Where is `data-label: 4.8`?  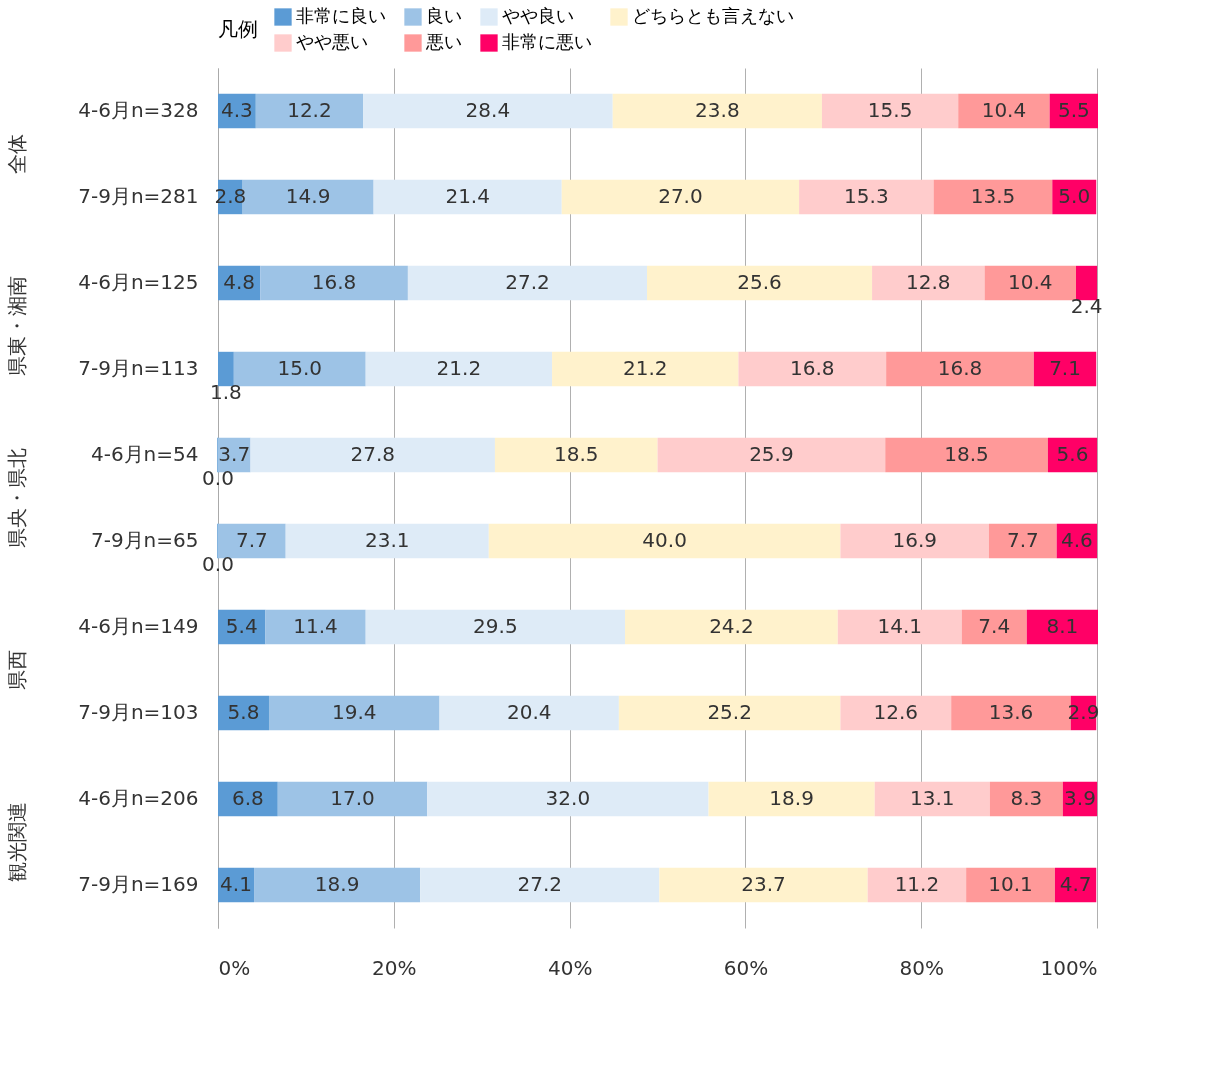
data-label: 4.8 is located at coordinates (239, 282).